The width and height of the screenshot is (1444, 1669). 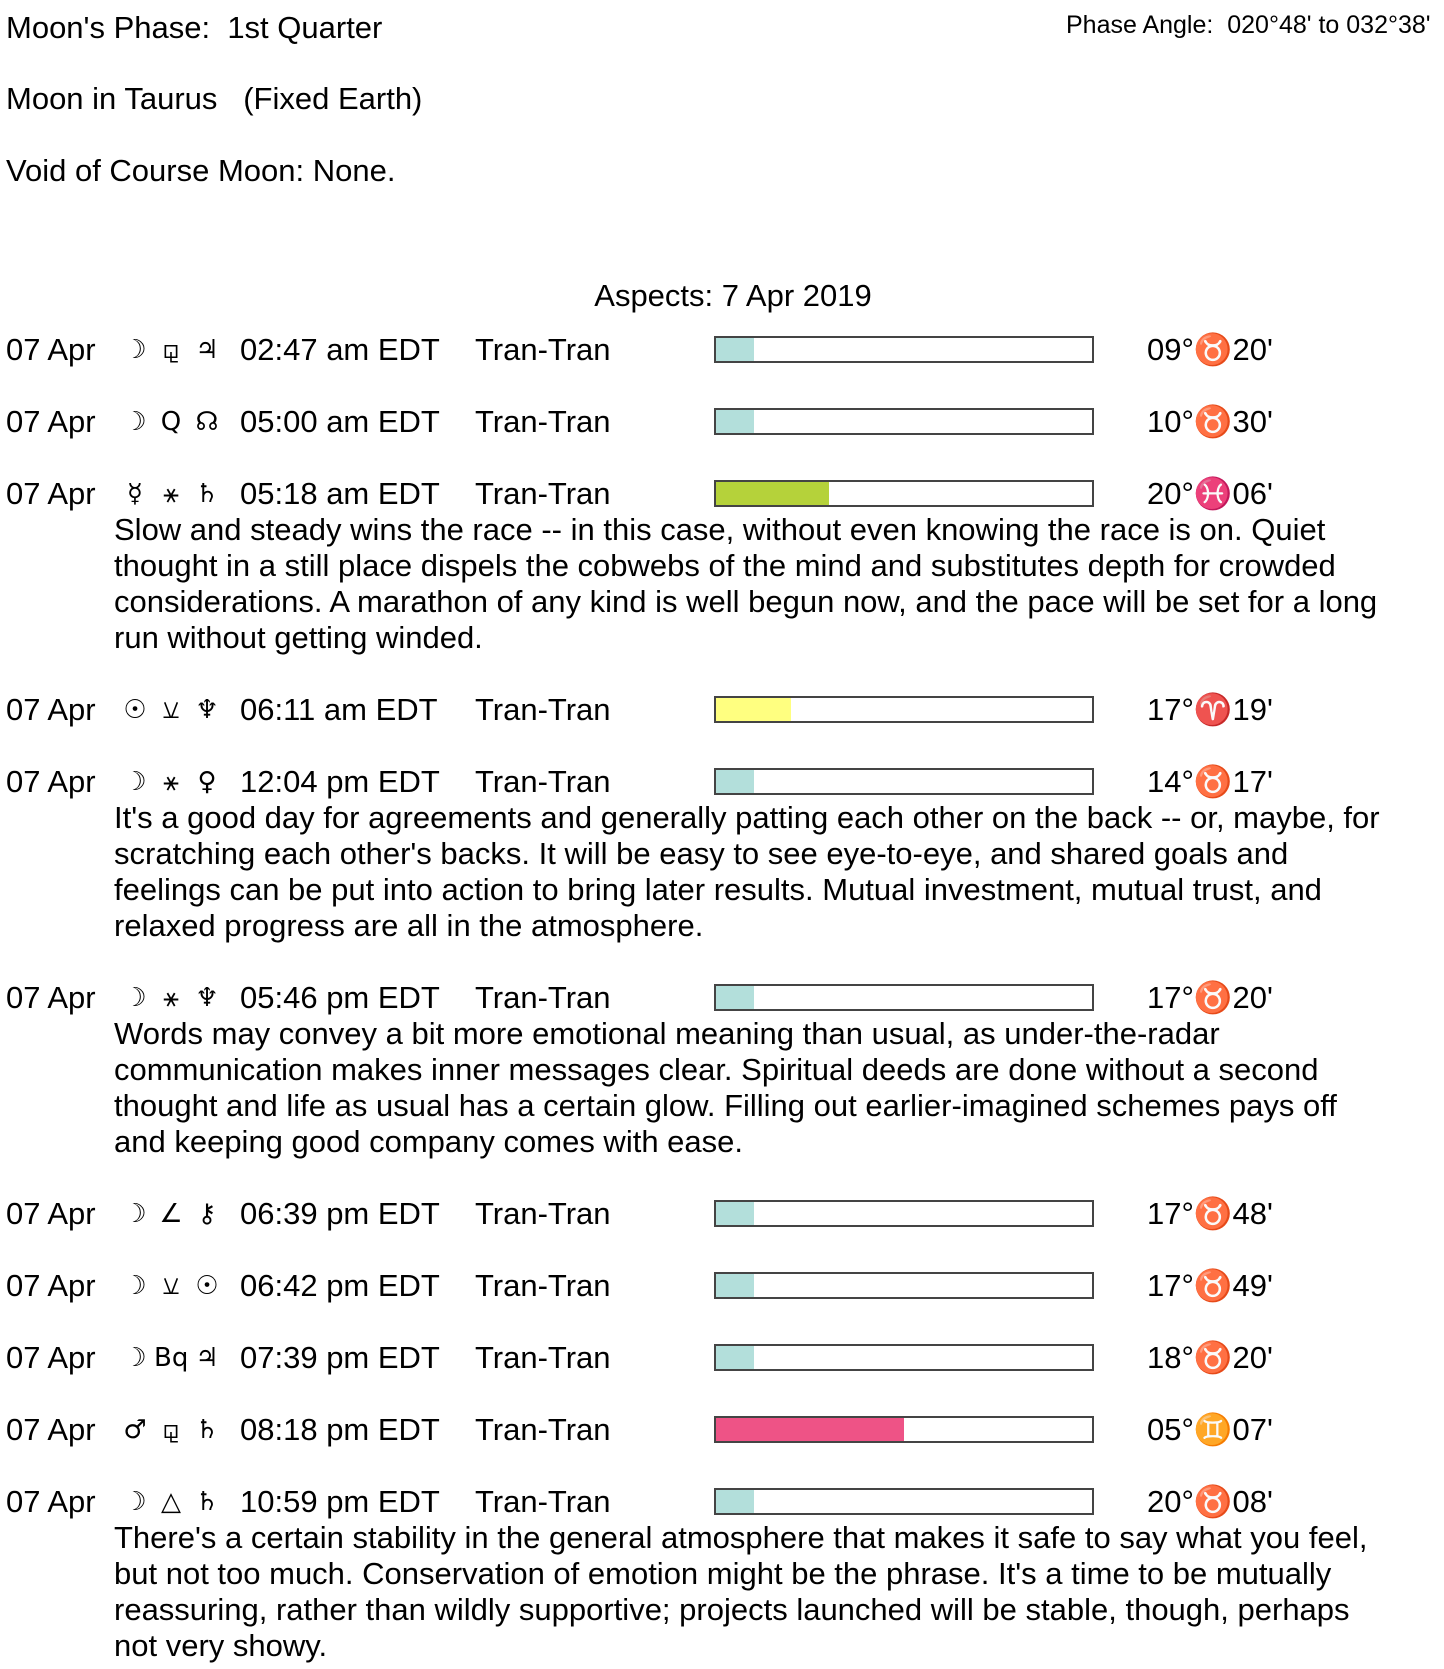 I want to click on aspect-row: 07 Apr ☽ ⚹ ♆ 05:46 pm EDT Tran-Tran 17°♉20', so click(x=722, y=998).